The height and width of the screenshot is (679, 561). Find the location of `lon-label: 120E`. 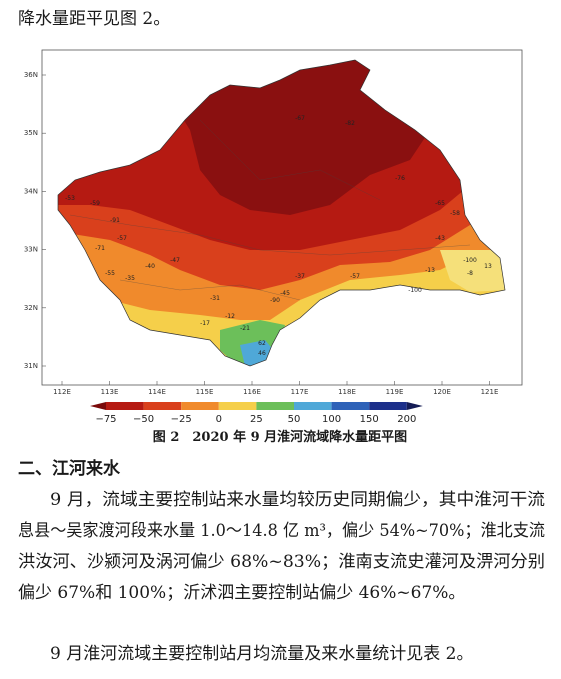

lon-label: 120E is located at coordinates (442, 392).